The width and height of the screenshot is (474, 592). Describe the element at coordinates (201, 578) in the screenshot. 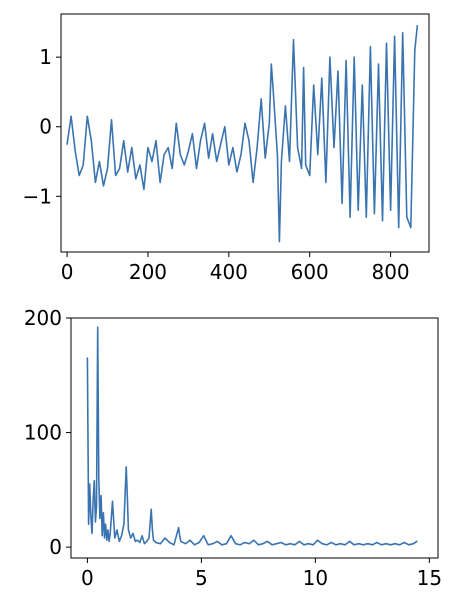

I see `x-tick-label: 5` at that location.